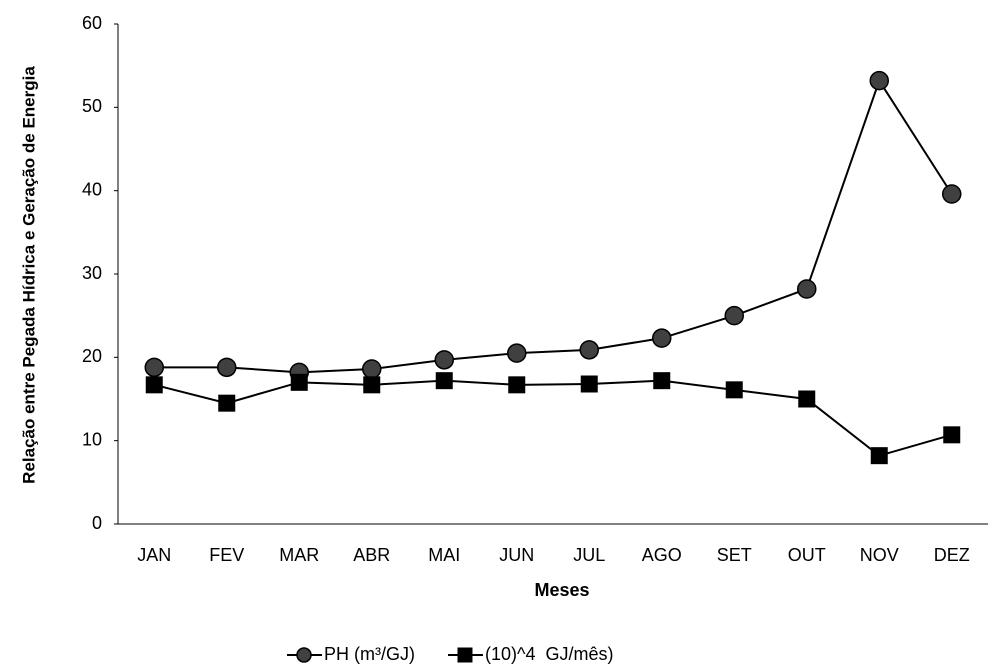 This screenshot has width=994, height=669. I want to click on x-tick-label: FEV, so click(226, 555).